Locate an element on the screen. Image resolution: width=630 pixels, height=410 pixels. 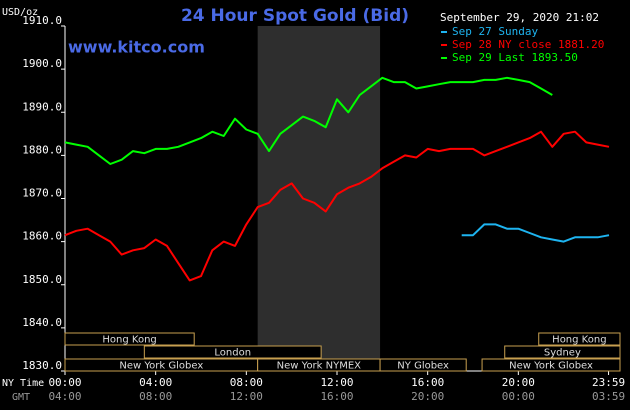
legend-entry: Sep 27 Sunday is located at coordinates (495, 31).